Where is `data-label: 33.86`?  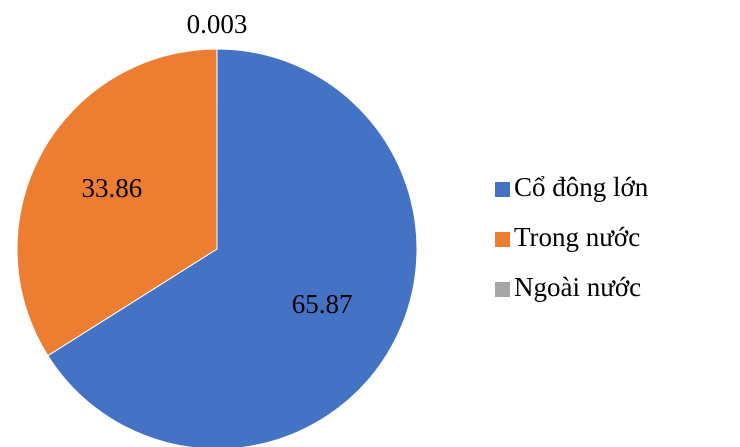
data-label: 33.86 is located at coordinates (112, 188).